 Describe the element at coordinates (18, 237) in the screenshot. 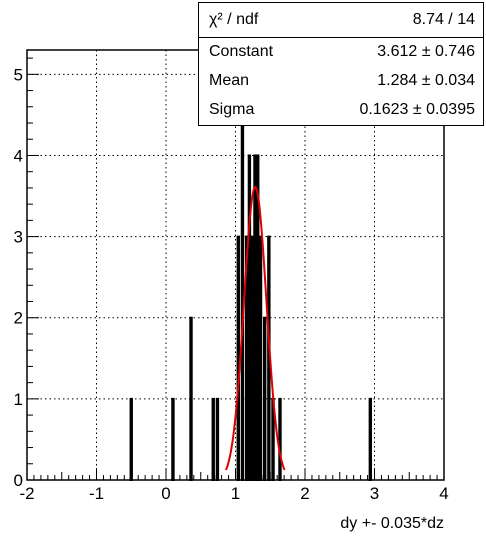

I see `y-tick-label: 3` at that location.